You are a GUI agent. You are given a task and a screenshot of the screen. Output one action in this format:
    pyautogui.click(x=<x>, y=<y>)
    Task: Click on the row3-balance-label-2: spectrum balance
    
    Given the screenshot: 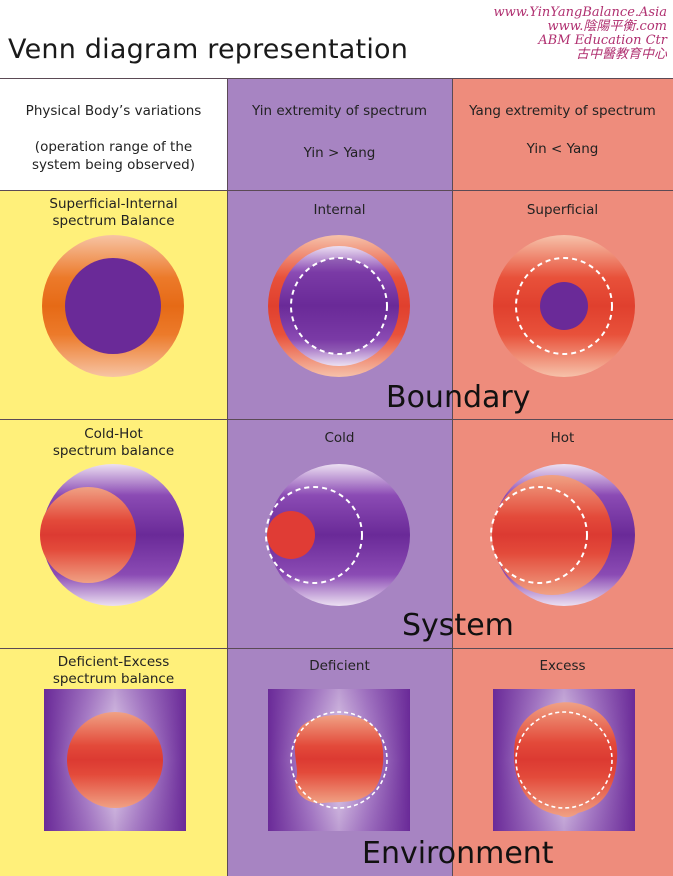 What is the action you would take?
    pyautogui.click(x=113, y=679)
    